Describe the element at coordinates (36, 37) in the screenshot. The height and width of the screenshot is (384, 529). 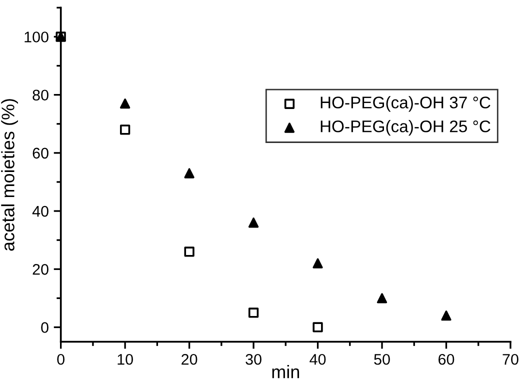
I see `y-tick-label: 100` at that location.